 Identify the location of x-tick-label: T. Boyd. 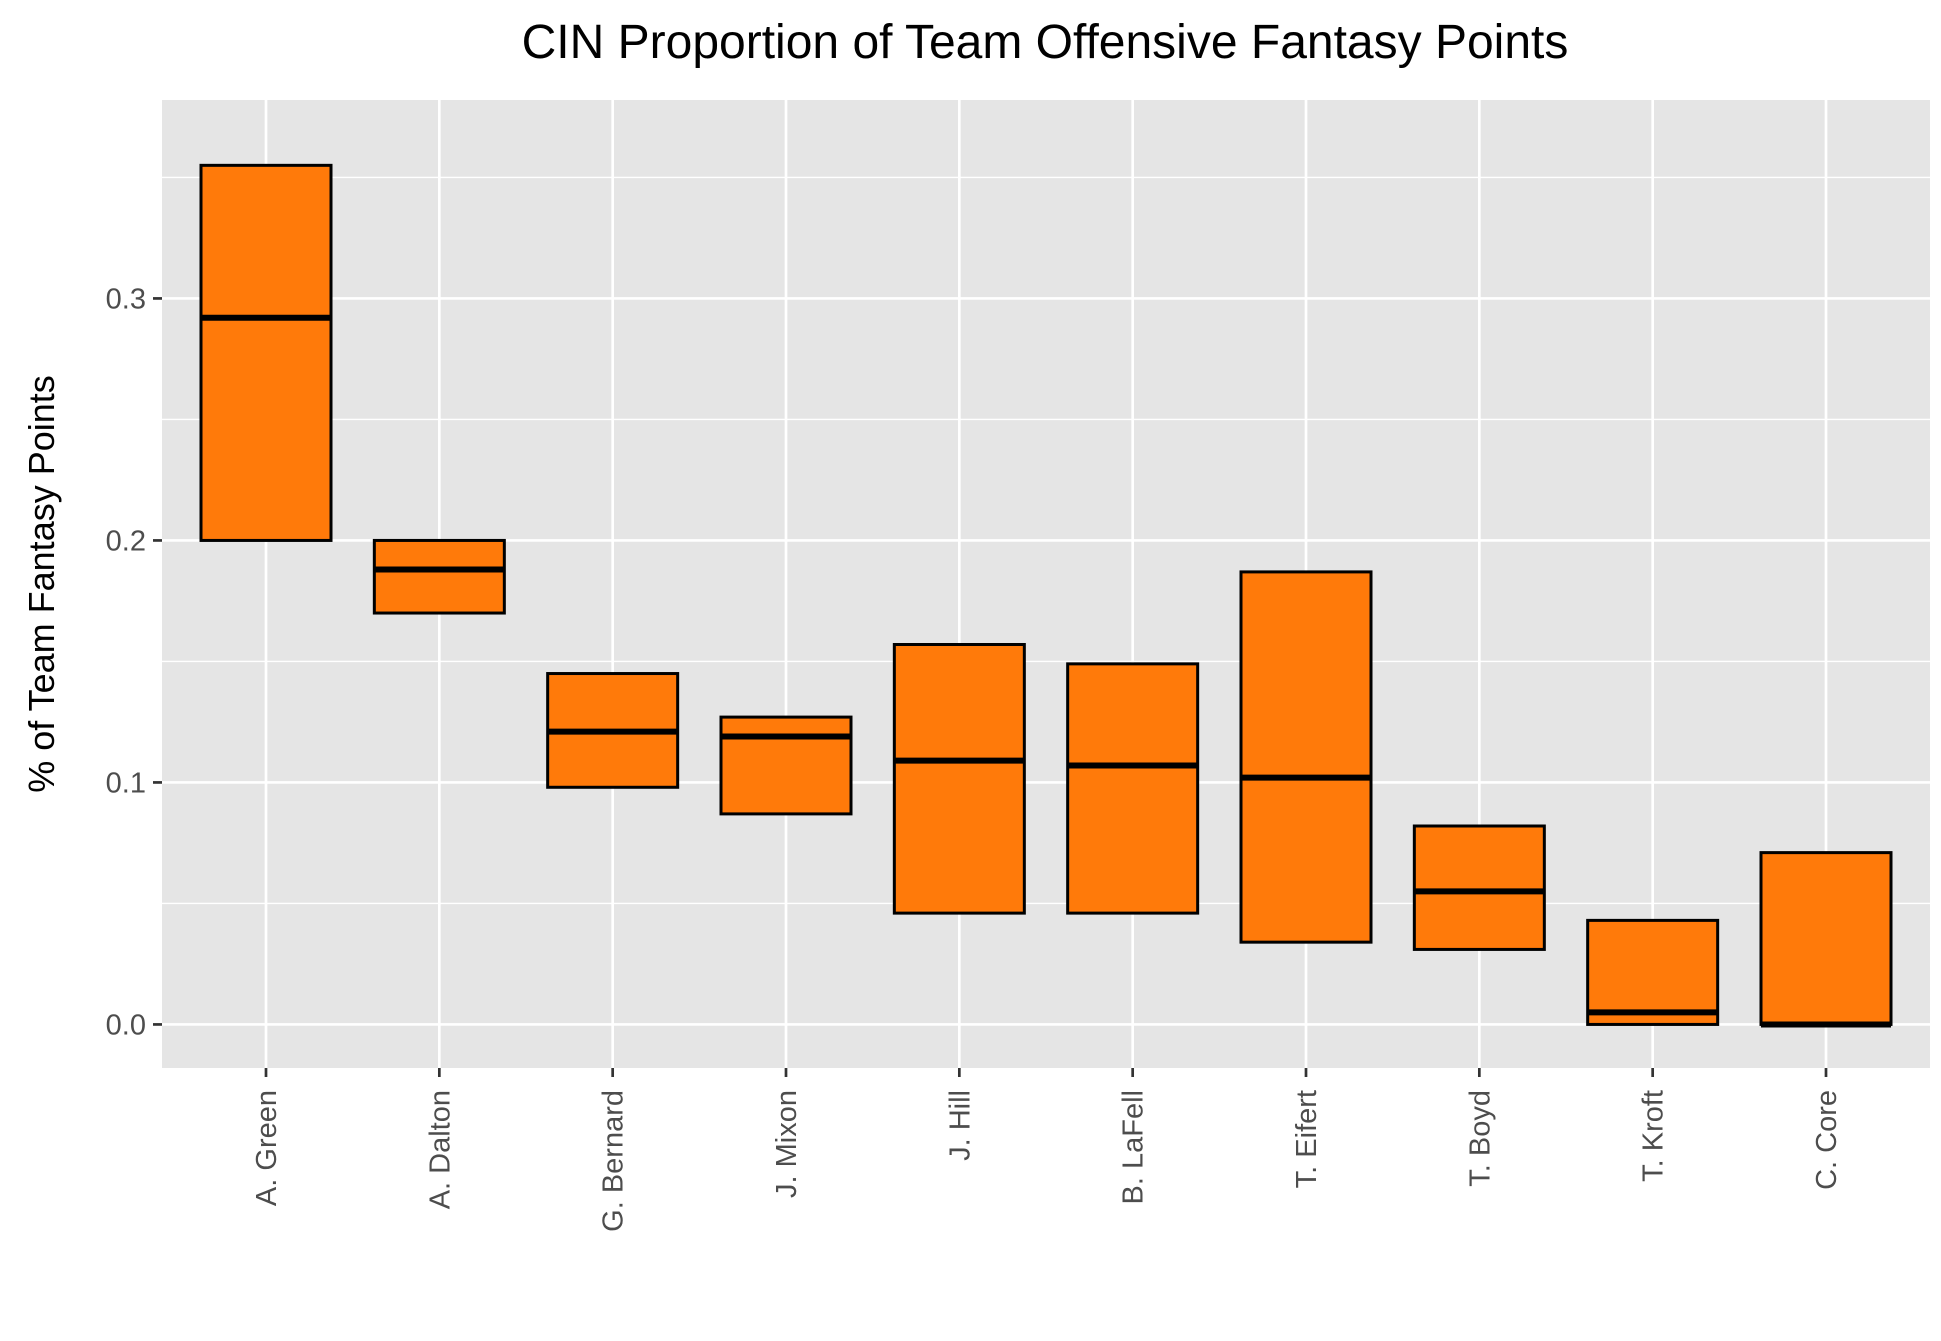
(1480, 1138).